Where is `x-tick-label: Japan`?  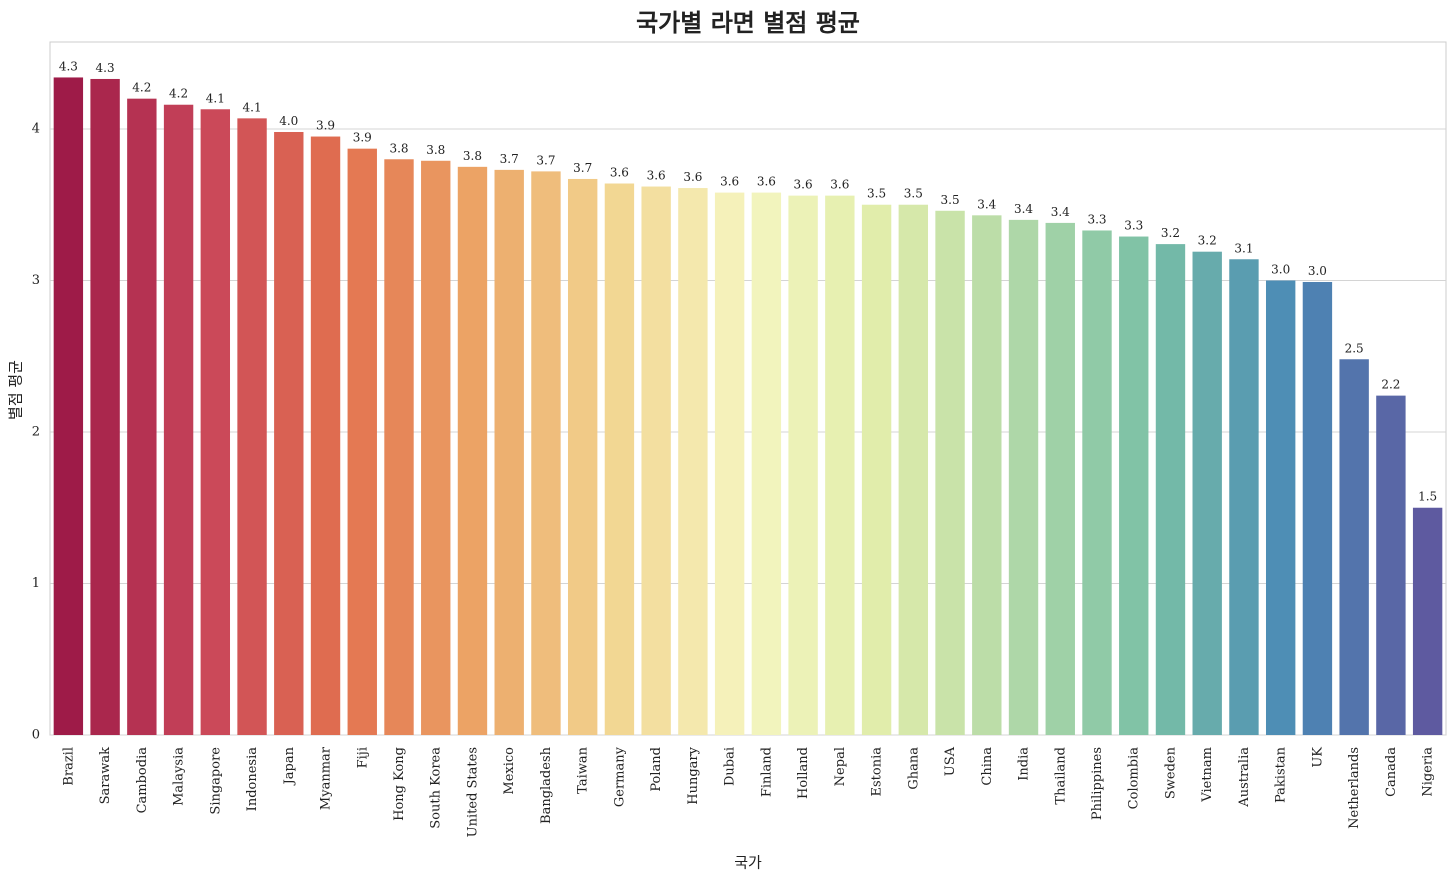 x-tick-label: Japan is located at coordinates (289, 766).